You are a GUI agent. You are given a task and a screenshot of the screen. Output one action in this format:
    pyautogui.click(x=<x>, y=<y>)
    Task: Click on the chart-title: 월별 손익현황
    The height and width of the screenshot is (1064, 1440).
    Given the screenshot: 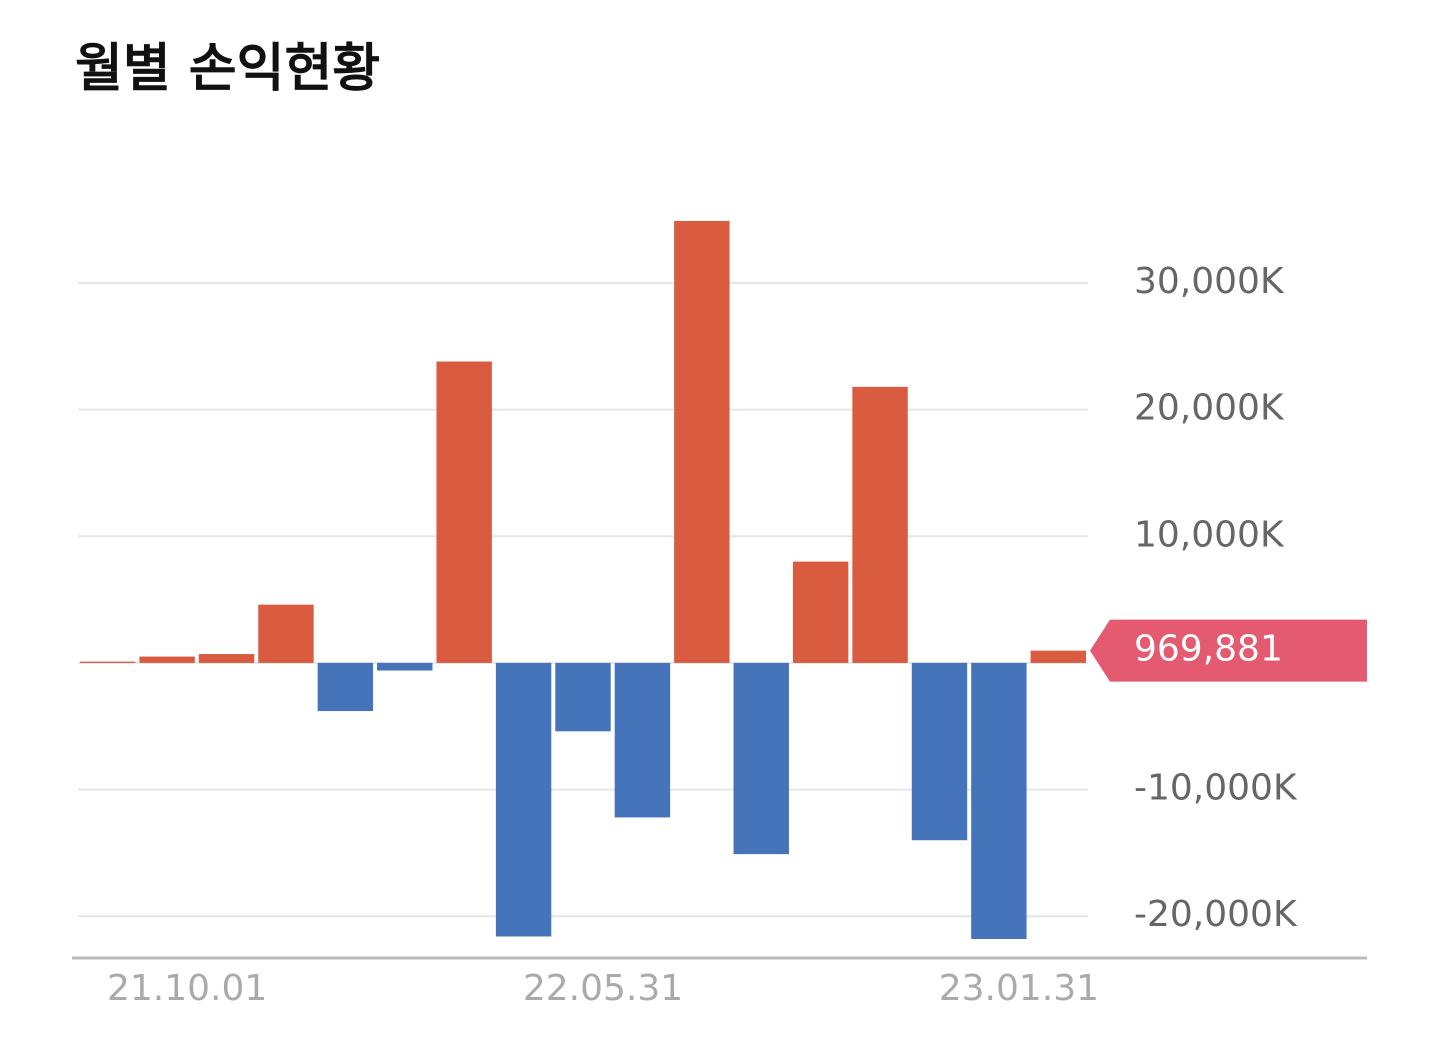 What is the action you would take?
    pyautogui.click(x=227, y=69)
    